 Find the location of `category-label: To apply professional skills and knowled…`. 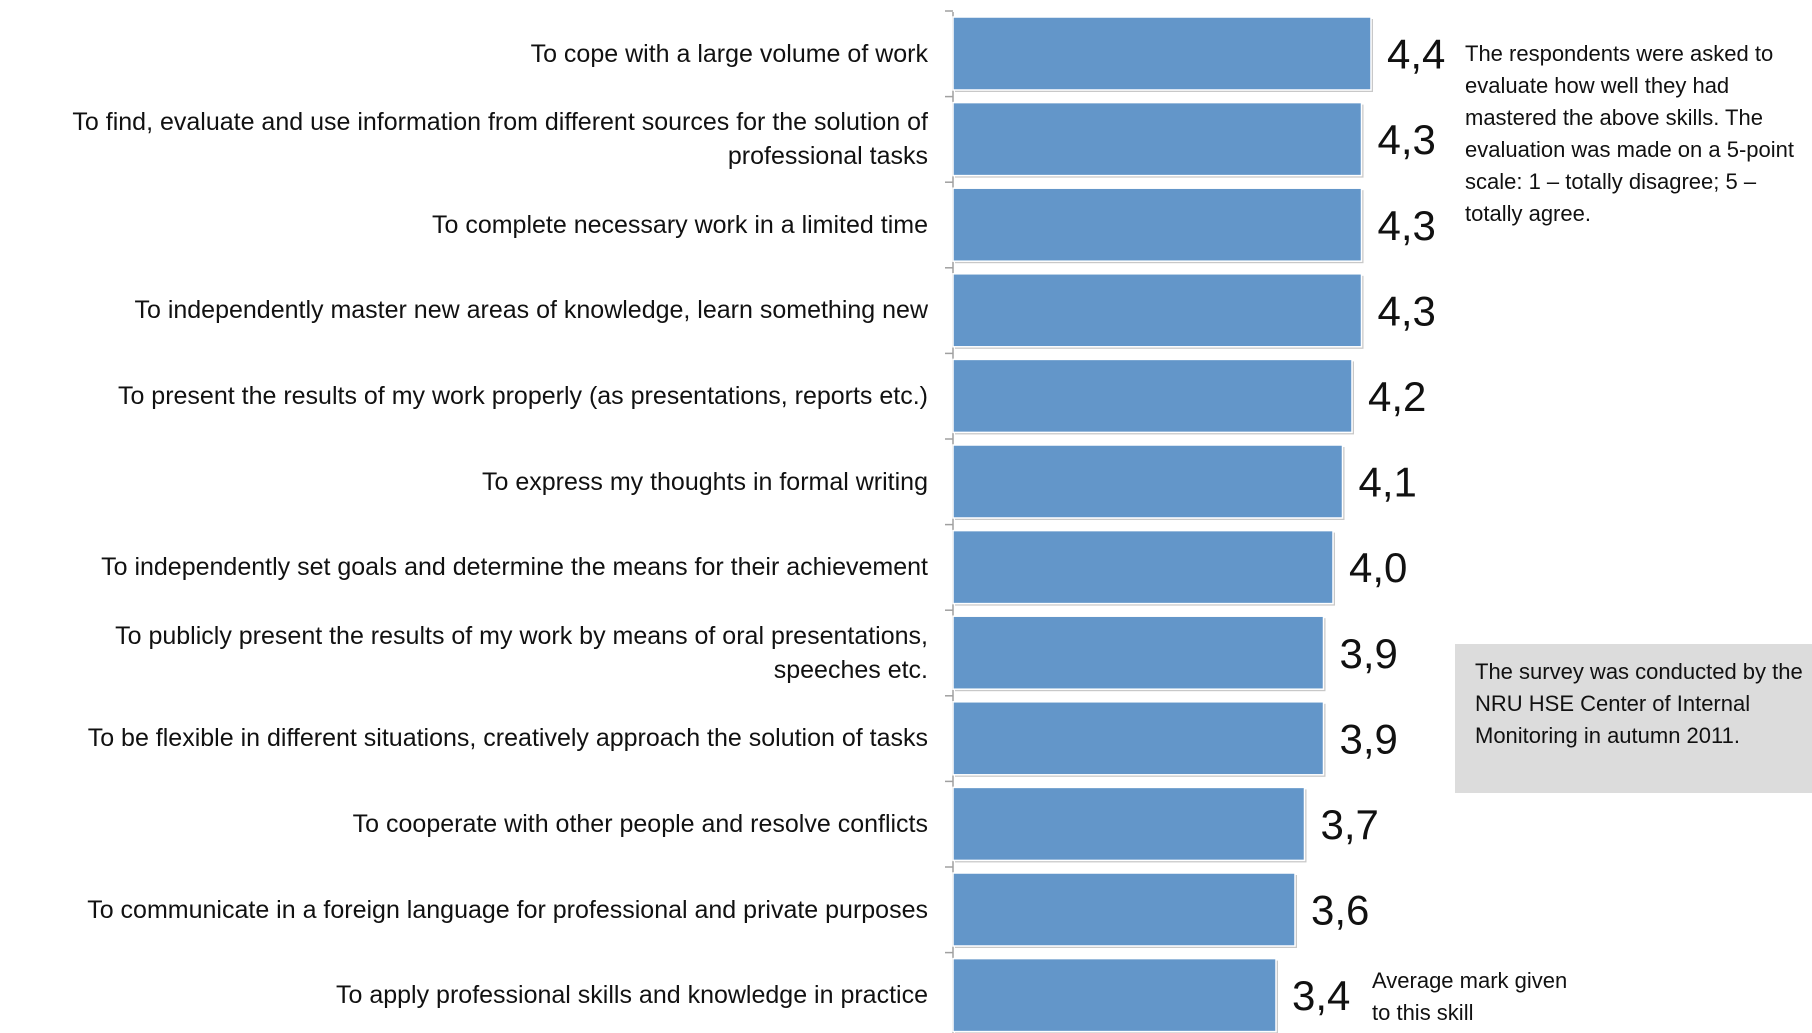

category-label: To apply professional skills and knowled… is located at coordinates (632, 995).